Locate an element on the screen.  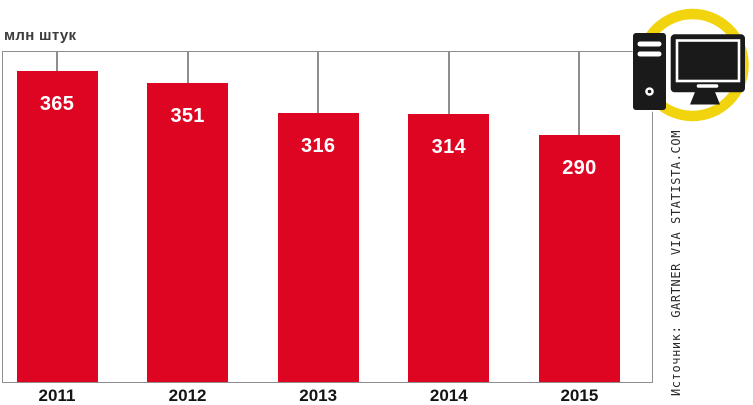
unit-label: млн штук is located at coordinates (40, 35).